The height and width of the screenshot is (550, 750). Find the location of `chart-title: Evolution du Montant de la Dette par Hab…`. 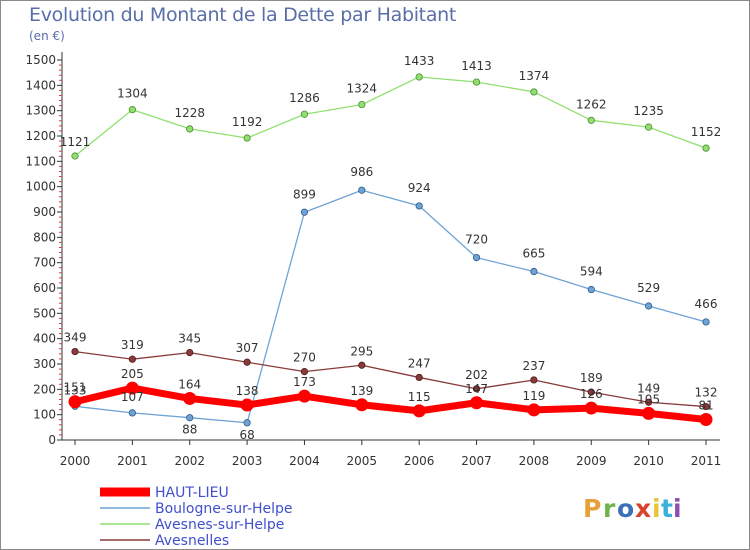

chart-title: Evolution du Montant de la Dette par Hab… is located at coordinates (243, 15).